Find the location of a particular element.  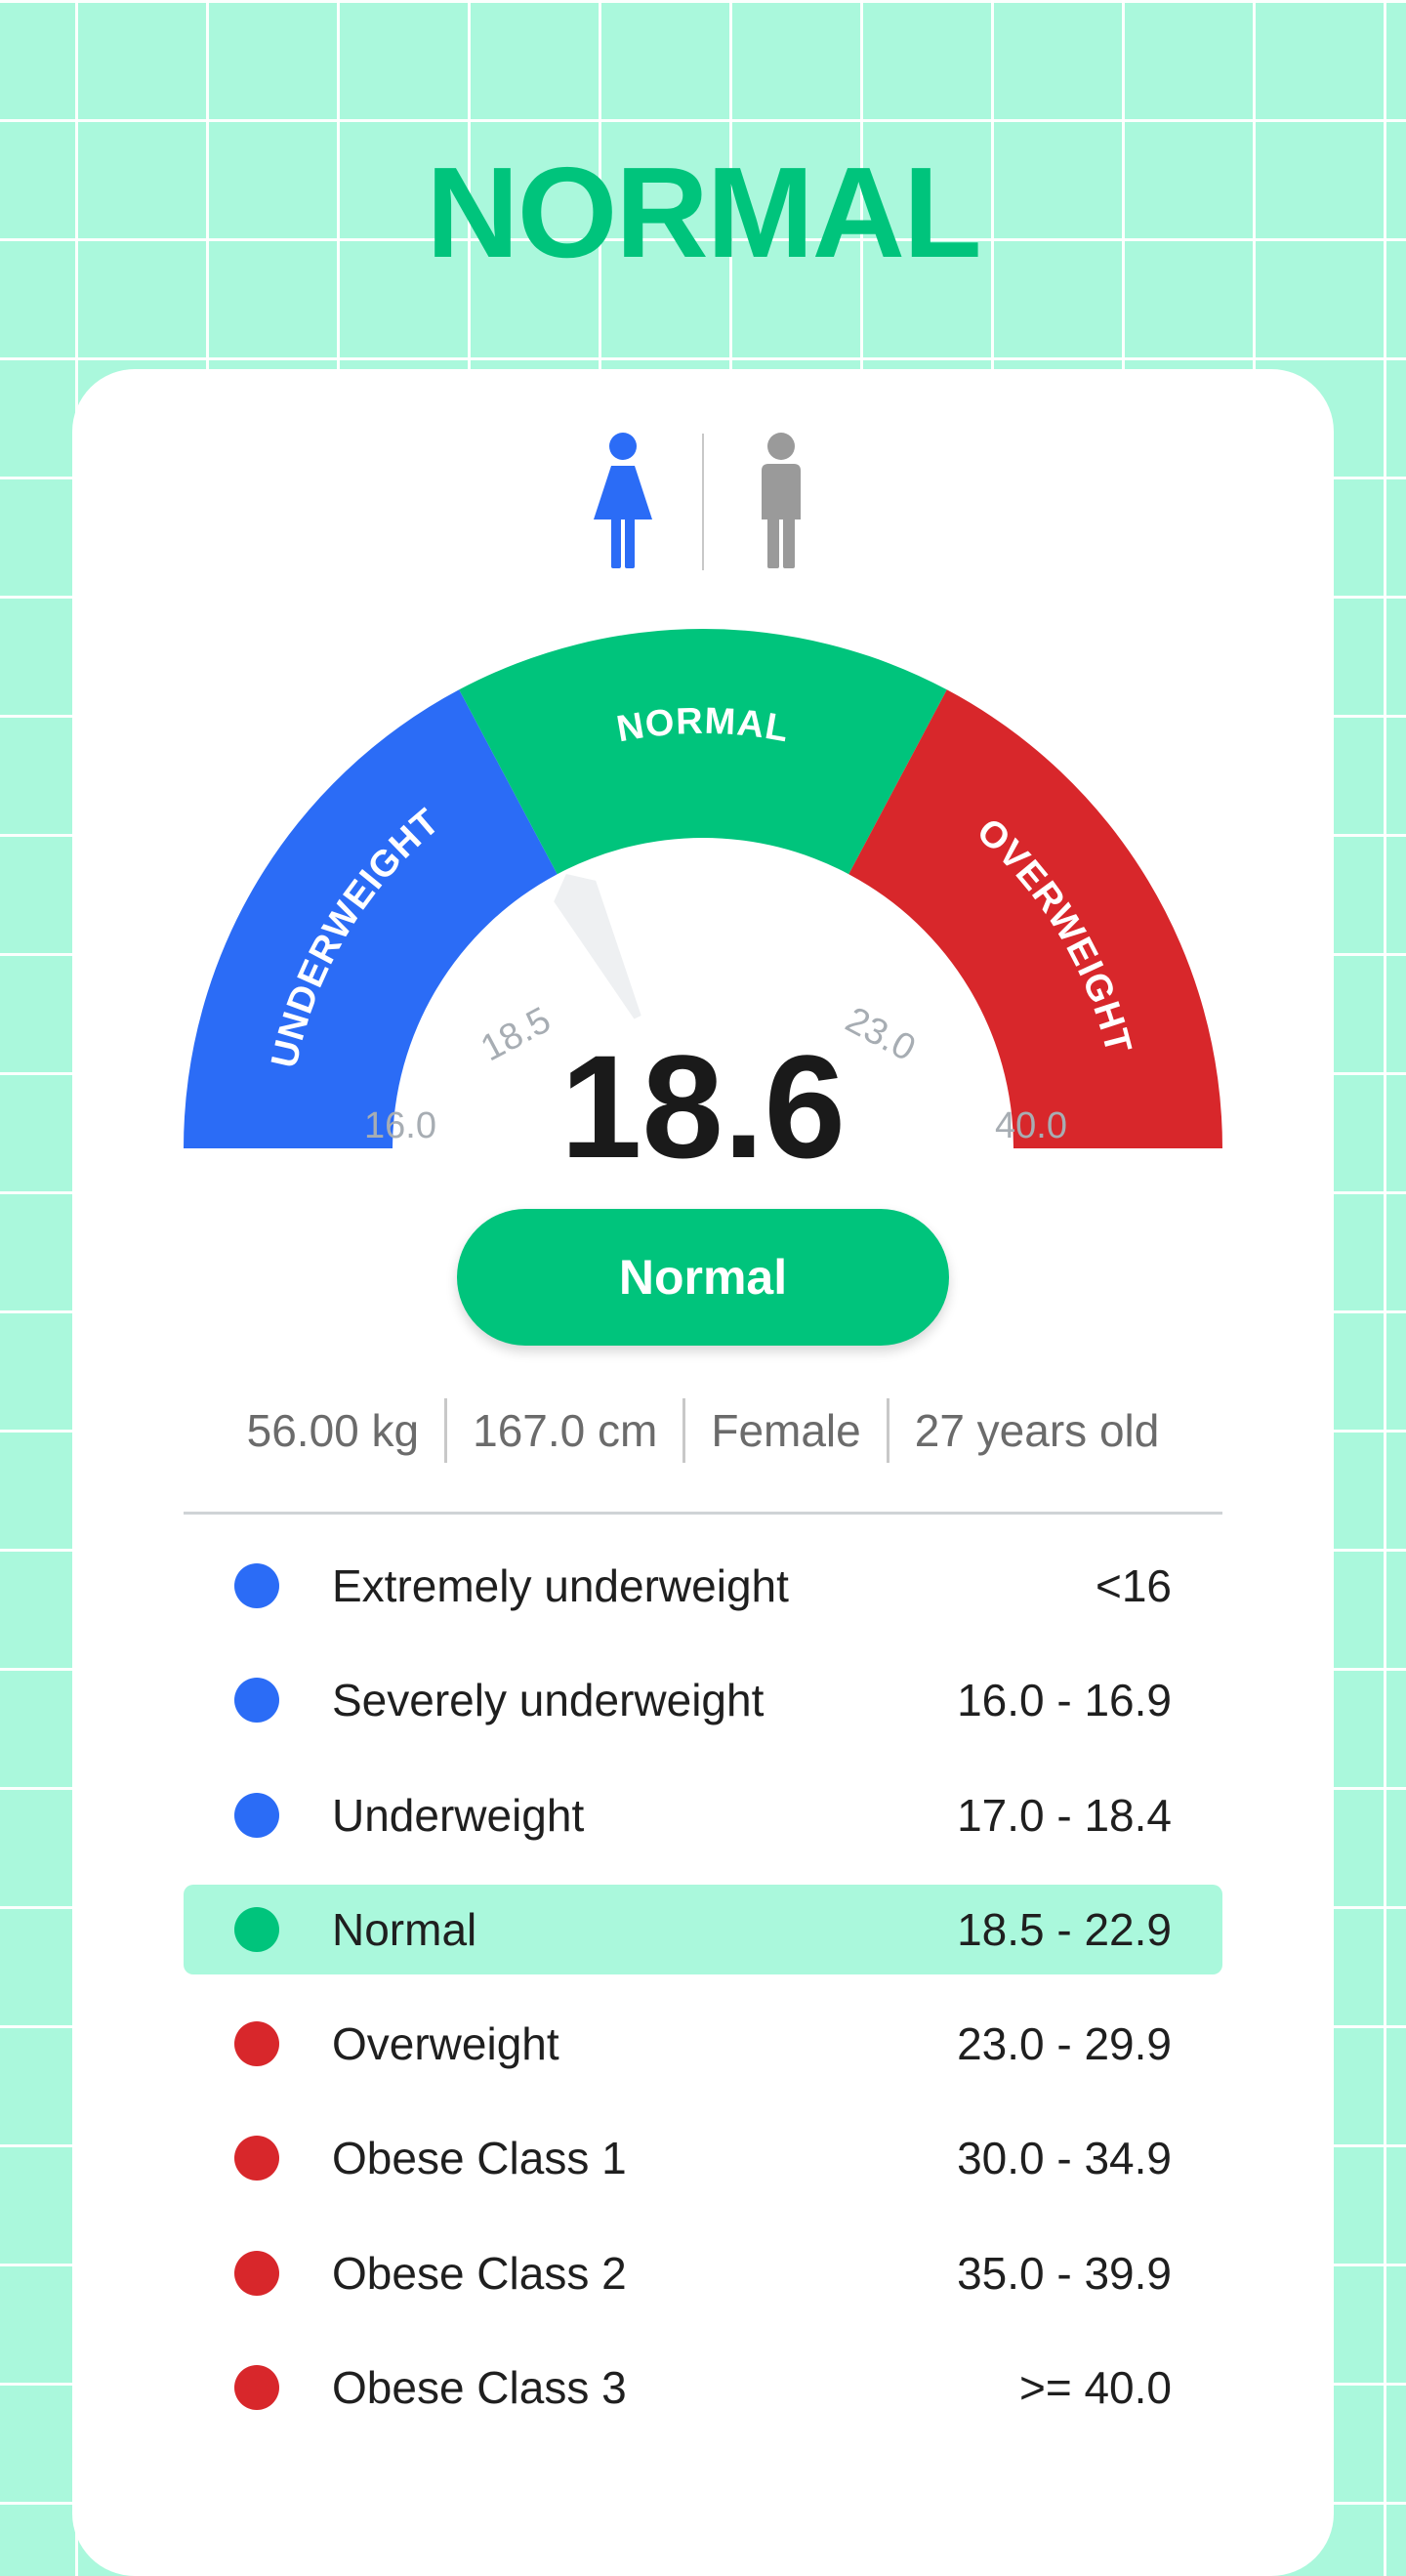

male-gender-button is located at coordinates (781, 503).